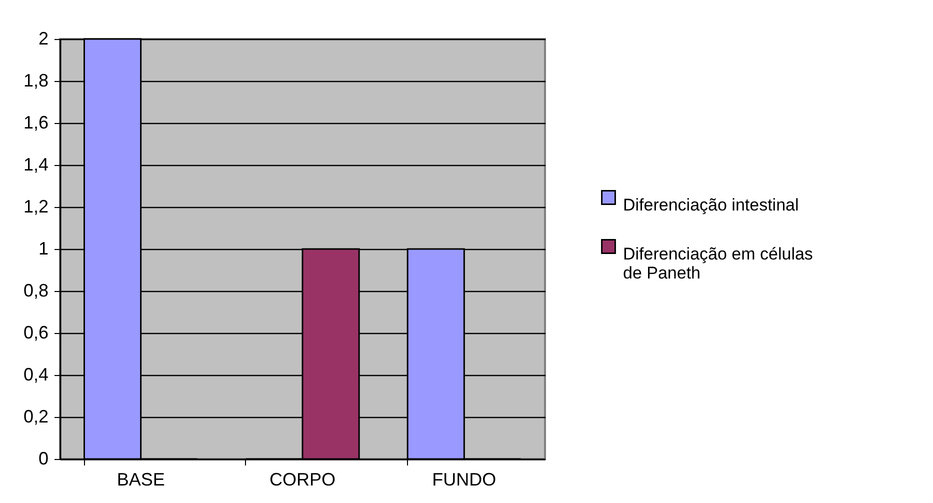 This screenshot has height=503, width=933. Describe the element at coordinates (140, 480) in the screenshot. I see `x-tick-label: BASE` at that location.